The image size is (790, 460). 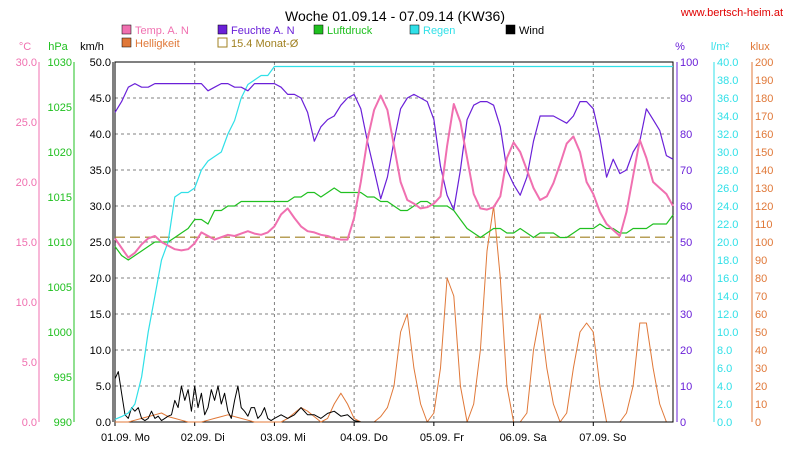 What do you see at coordinates (602, 438) in the screenshot?
I see `x-tick-label: 07.09. So` at bounding box center [602, 438].